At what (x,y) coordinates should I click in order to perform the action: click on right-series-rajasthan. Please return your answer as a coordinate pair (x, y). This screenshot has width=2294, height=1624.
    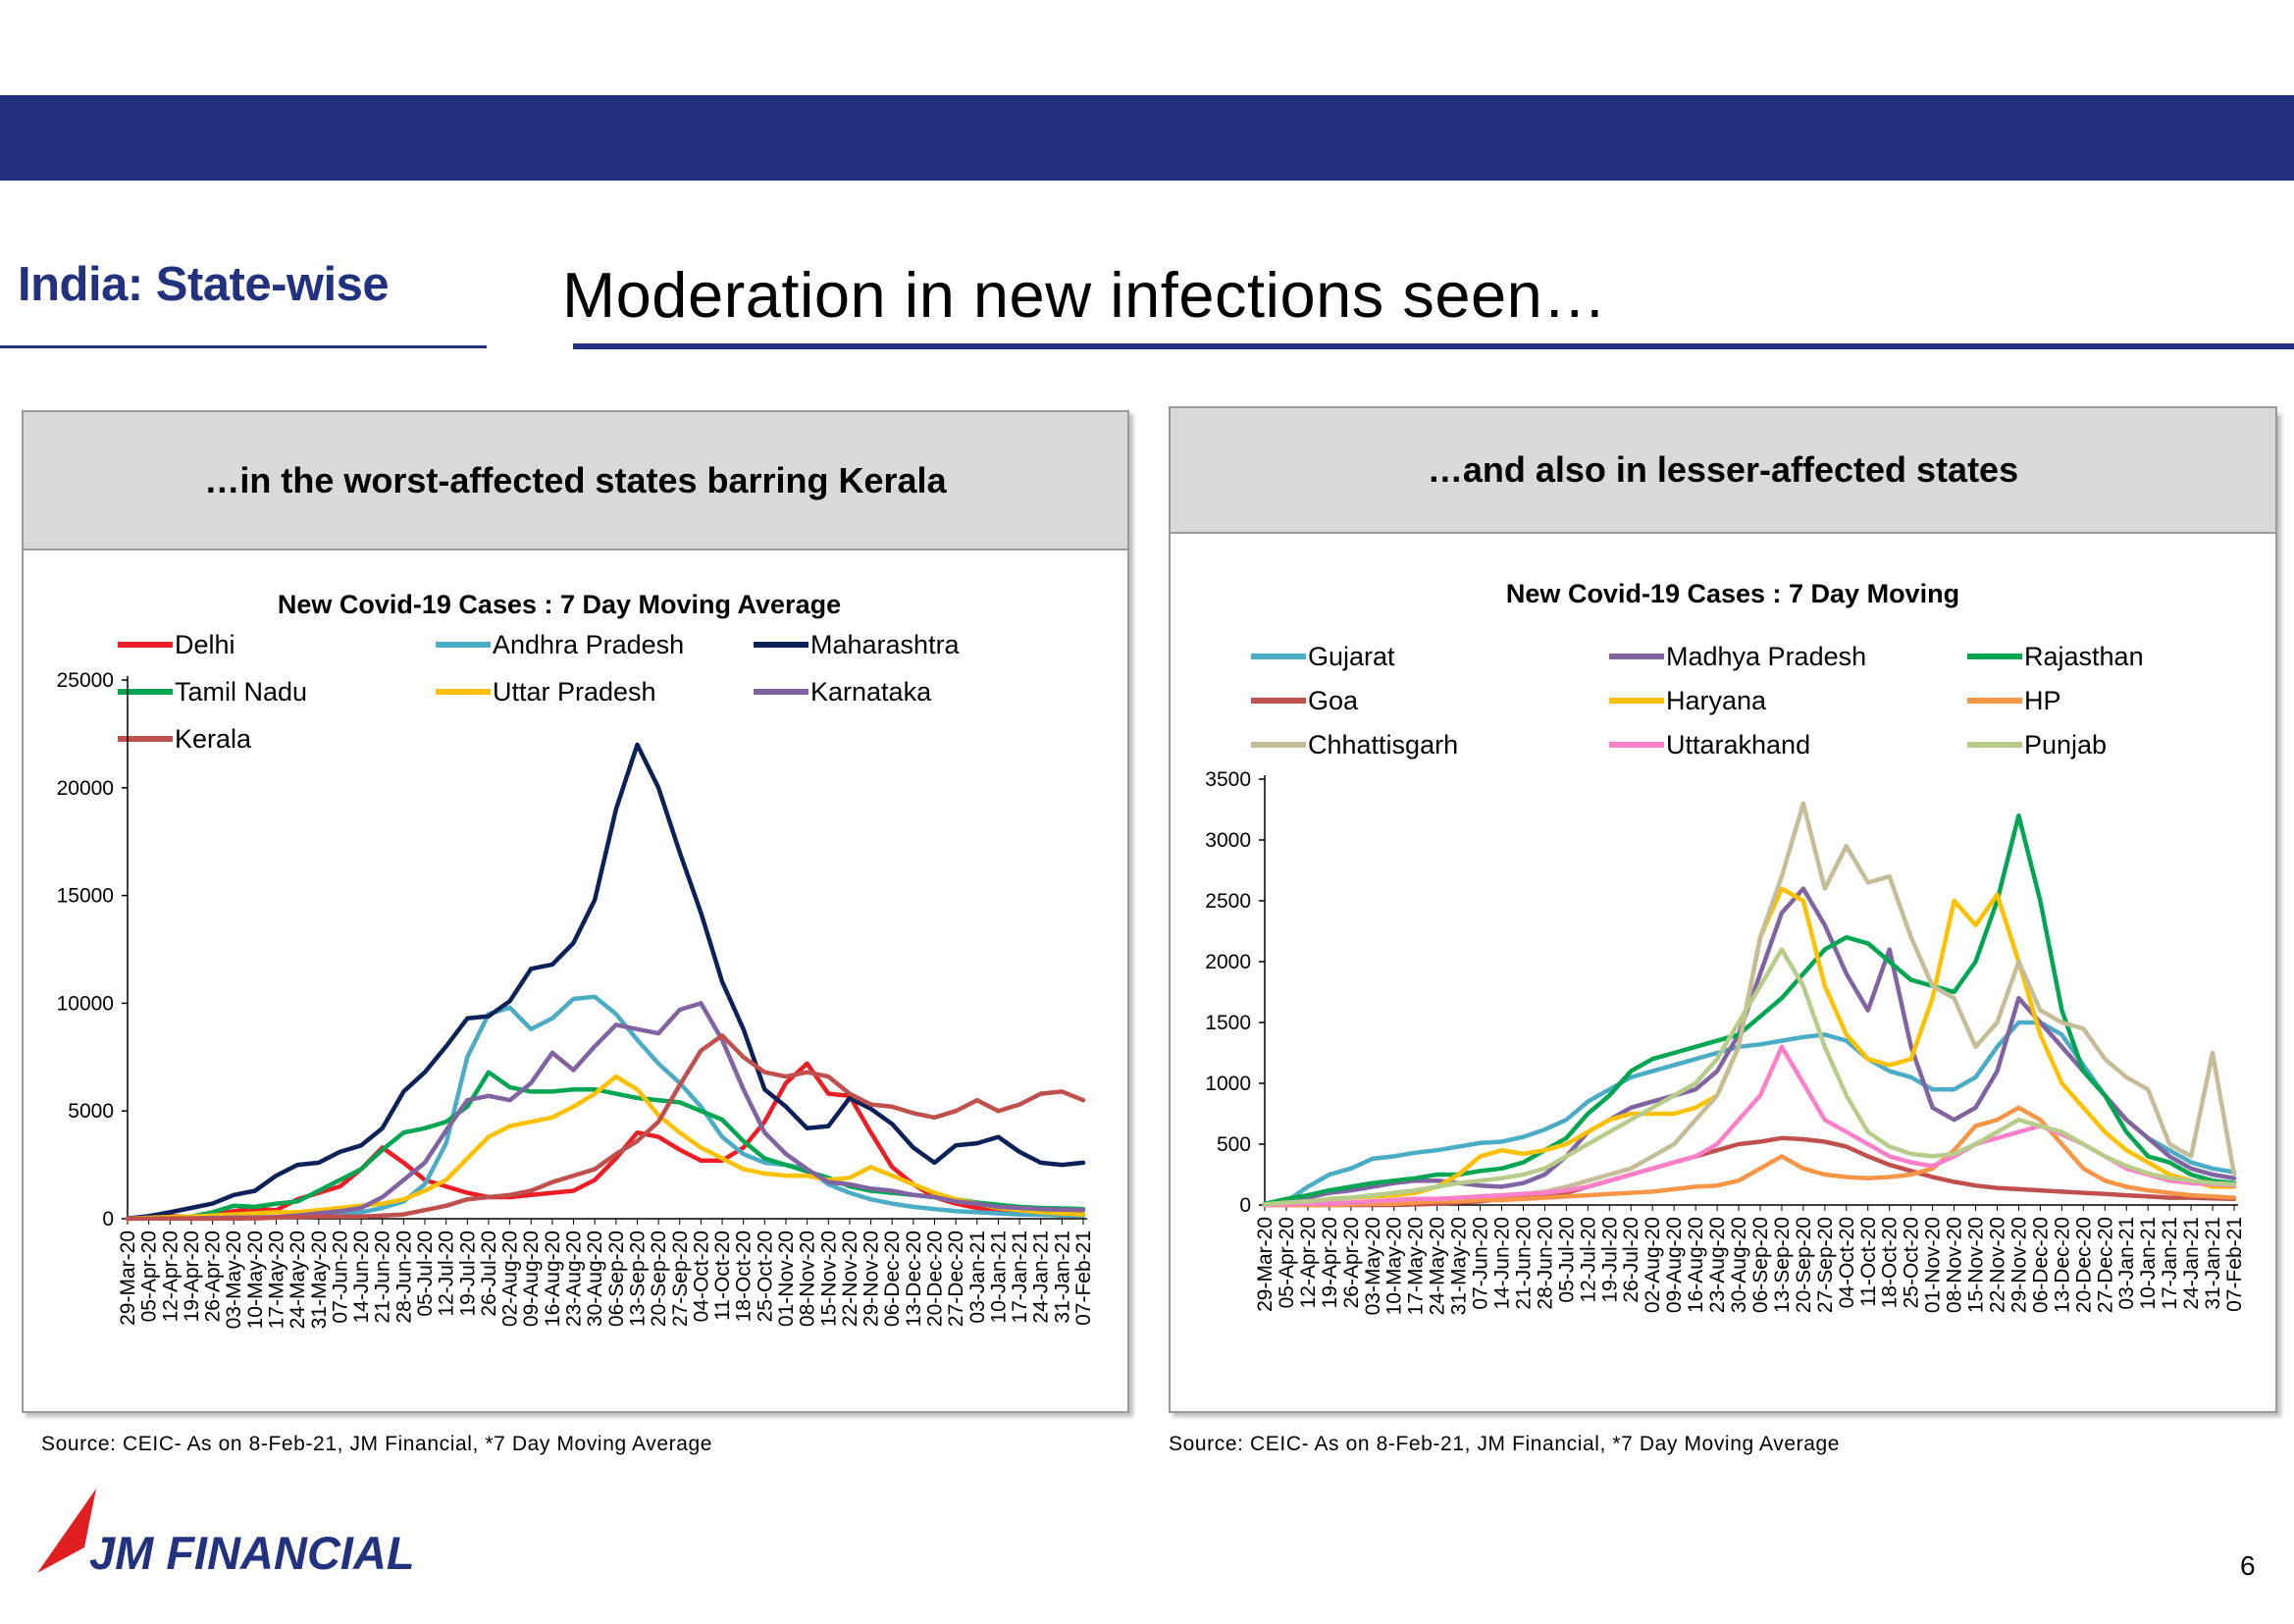
    Looking at the image, I should click on (1749, 1009).